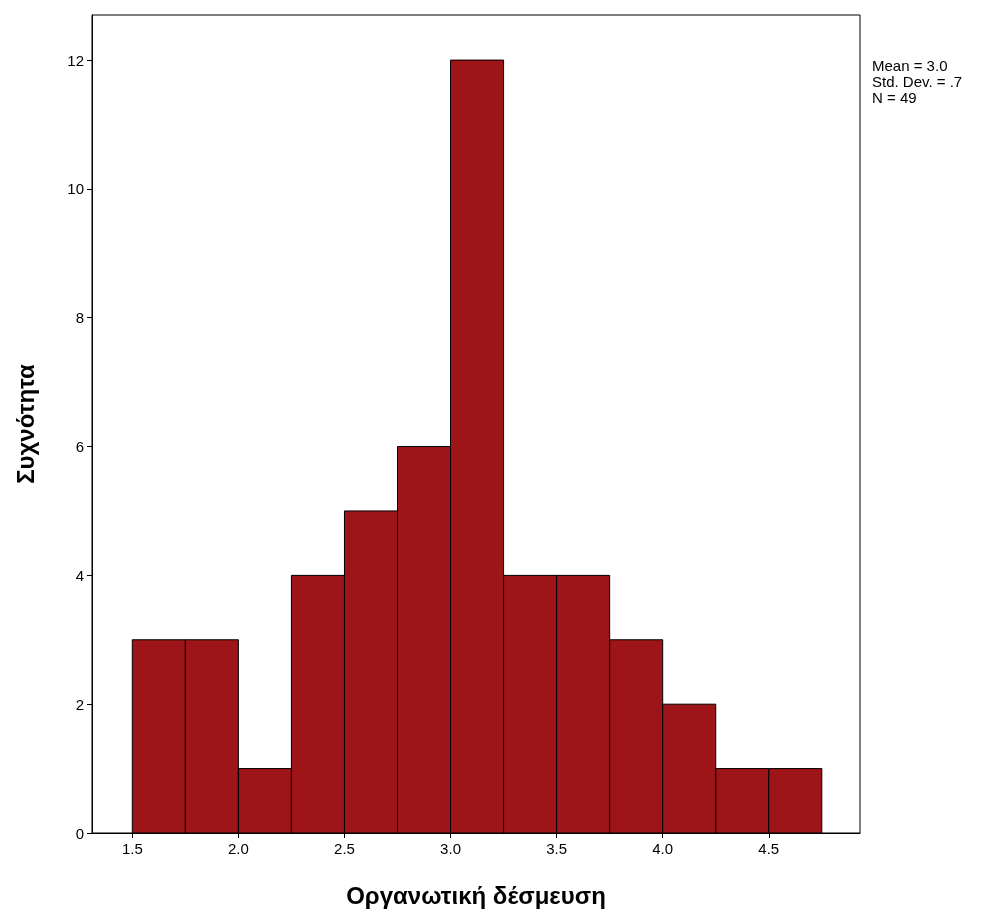 This screenshot has height=917, width=1005. Describe the element at coordinates (75, 189) in the screenshot. I see `y-tick-label: 10` at that location.